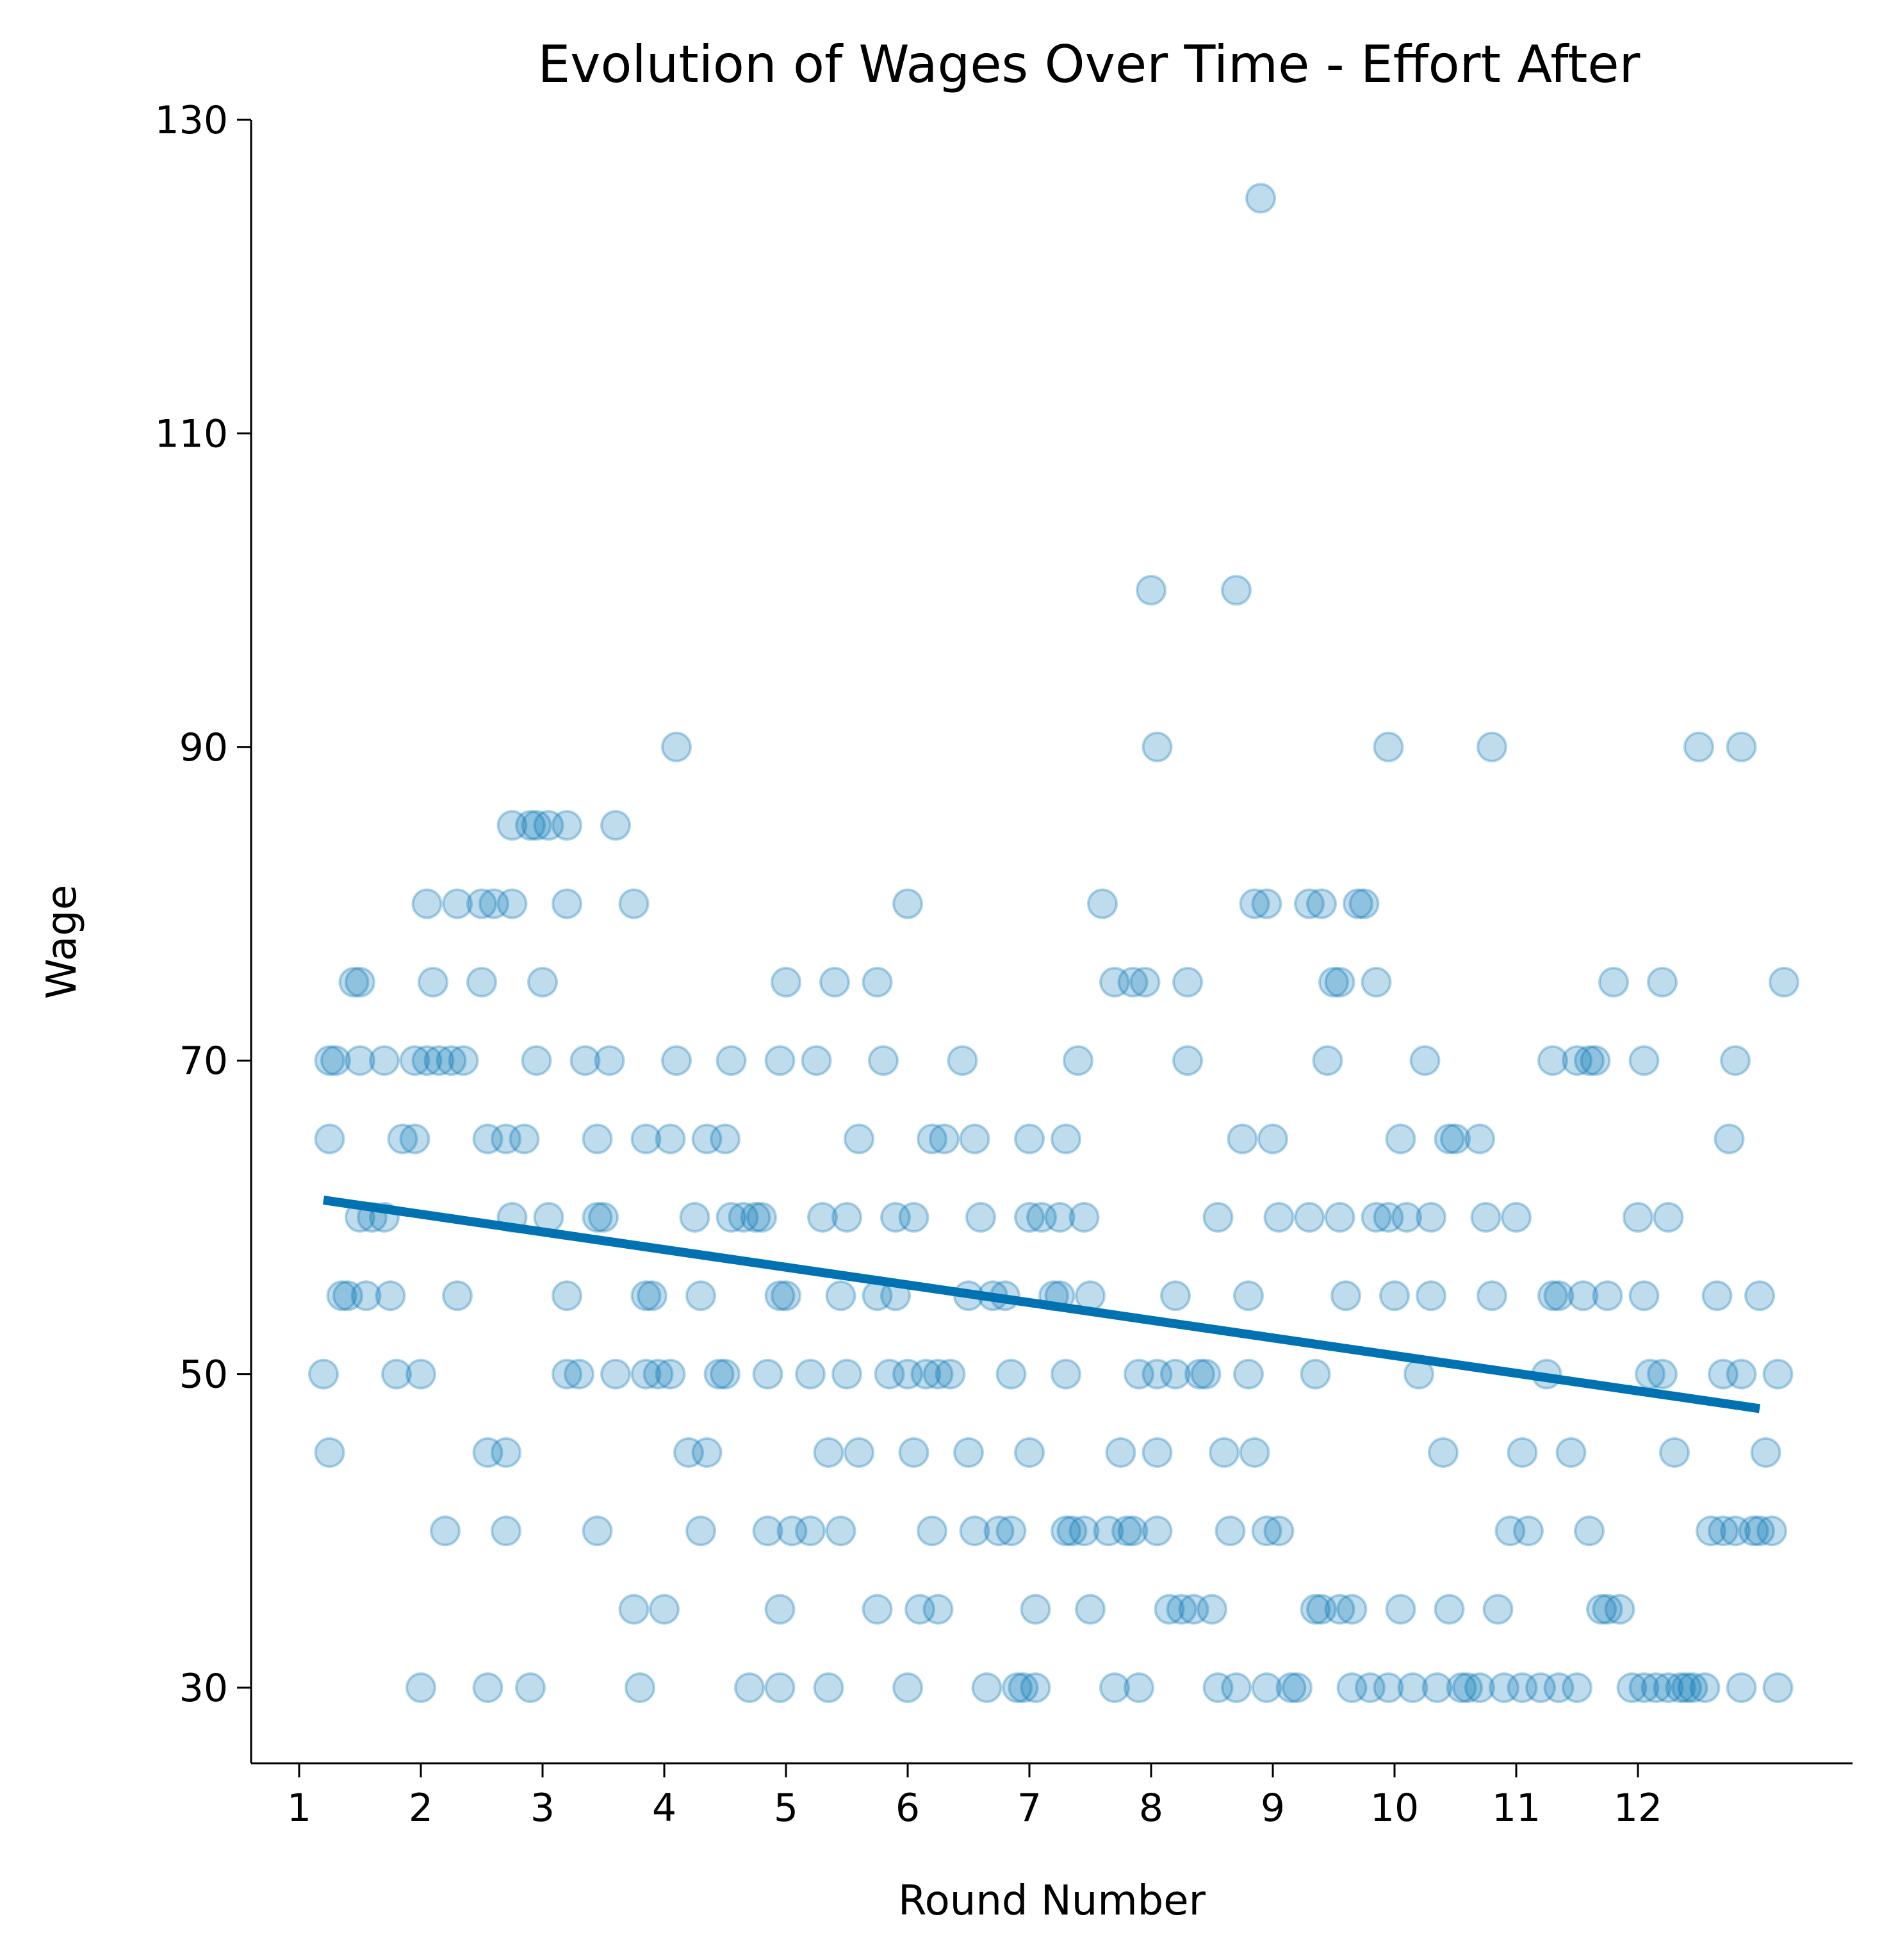  I want to click on x-axis-label: Round Number, so click(1052, 1901).